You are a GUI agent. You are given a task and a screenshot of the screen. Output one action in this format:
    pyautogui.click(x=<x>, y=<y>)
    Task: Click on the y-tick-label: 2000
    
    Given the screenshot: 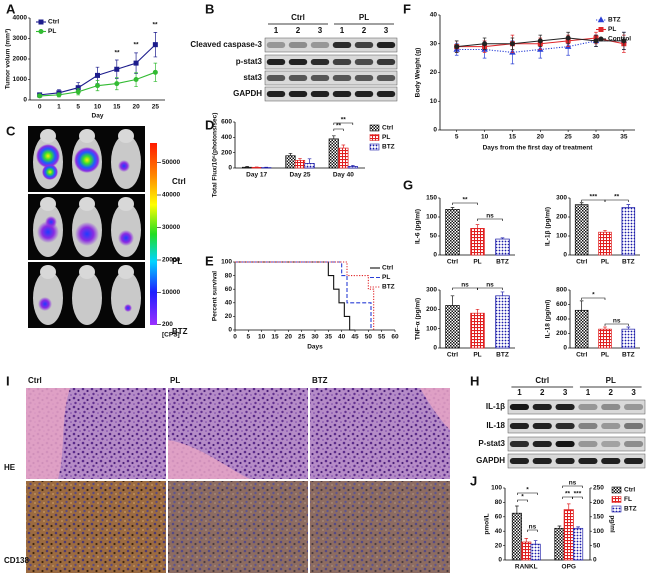 What is the action you would take?
    pyautogui.click(x=20, y=59)
    